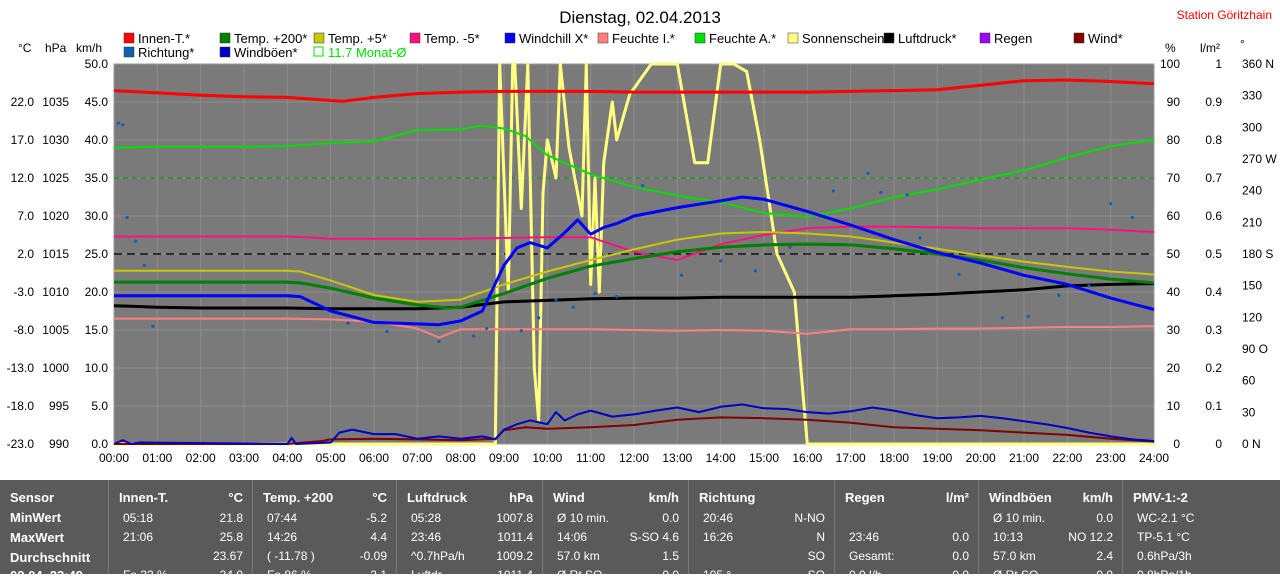 This screenshot has height=586, width=1280. Describe the element at coordinates (504, 458) in the screenshot. I see `tick-x: 09:00` at that location.